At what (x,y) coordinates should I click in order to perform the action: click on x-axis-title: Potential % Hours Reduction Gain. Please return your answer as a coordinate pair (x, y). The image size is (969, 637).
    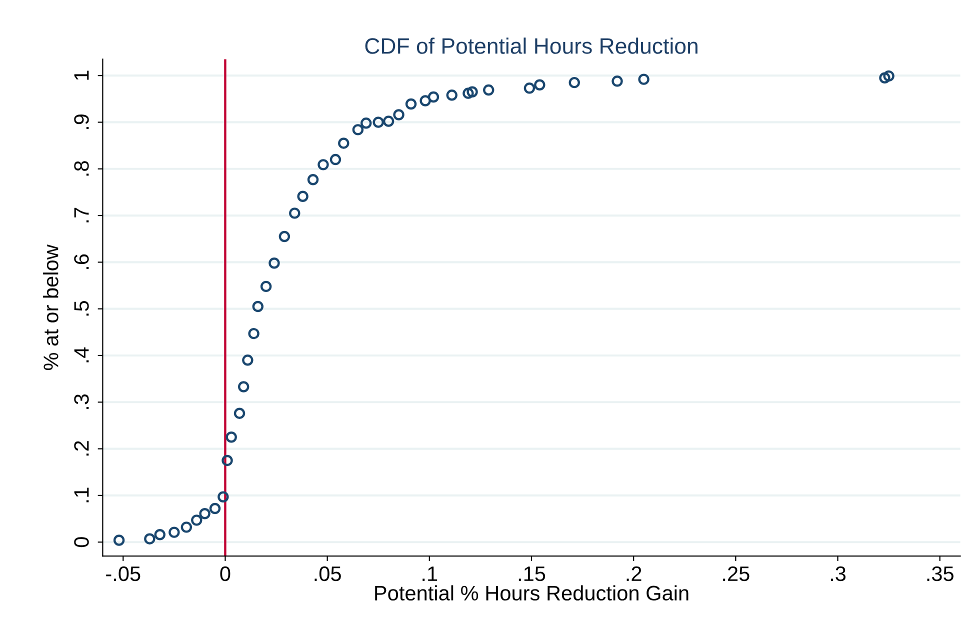
    Looking at the image, I should click on (531, 593).